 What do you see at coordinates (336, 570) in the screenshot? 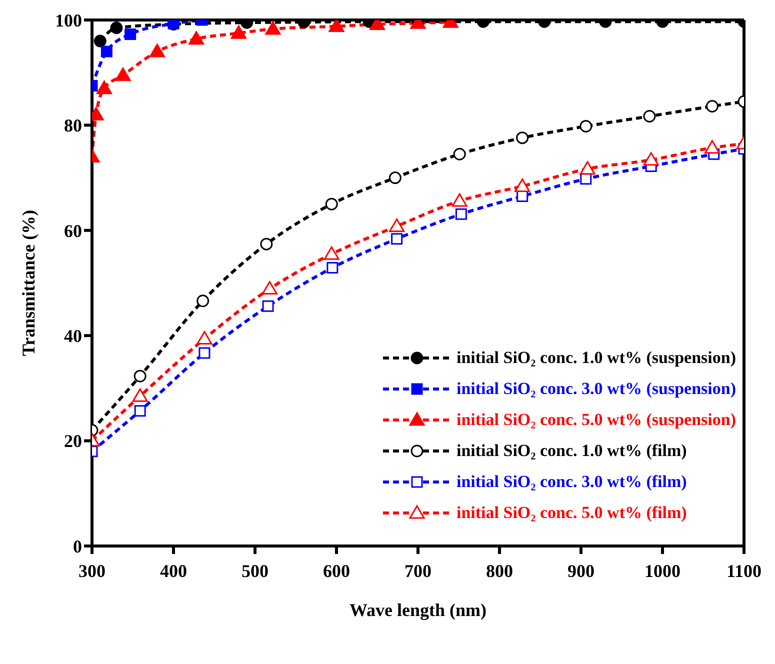
I see `x-tick-label: 600` at bounding box center [336, 570].